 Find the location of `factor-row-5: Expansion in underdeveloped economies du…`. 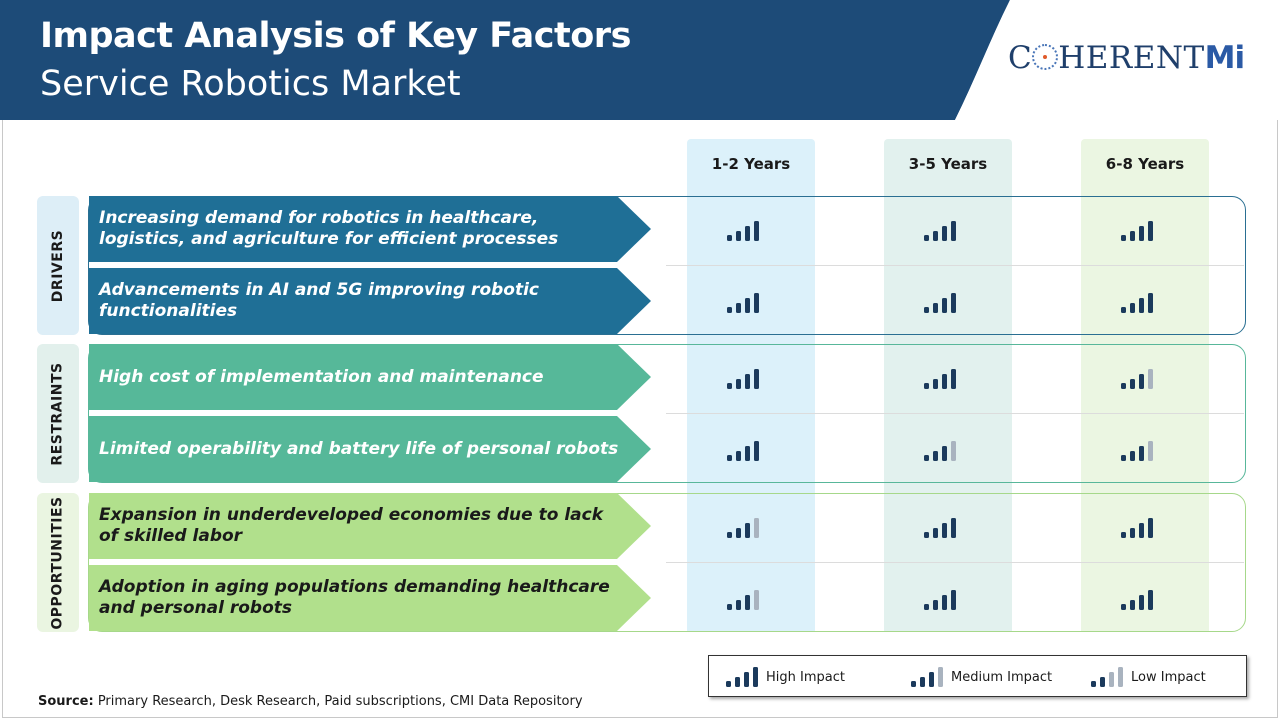

factor-row-5: Expansion in underdeveloped economies du… is located at coordinates (370, 526).